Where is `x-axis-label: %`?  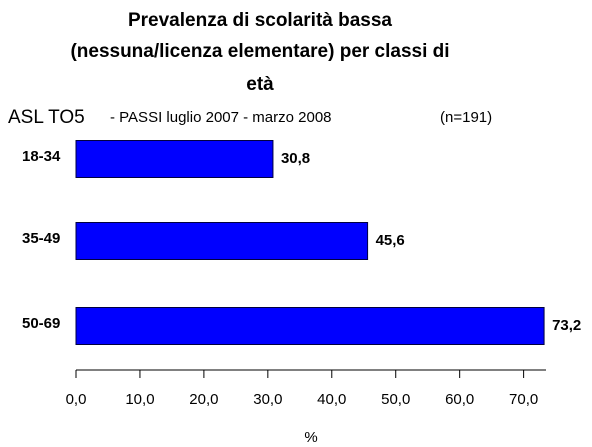
x-axis-label: % is located at coordinates (310, 437).